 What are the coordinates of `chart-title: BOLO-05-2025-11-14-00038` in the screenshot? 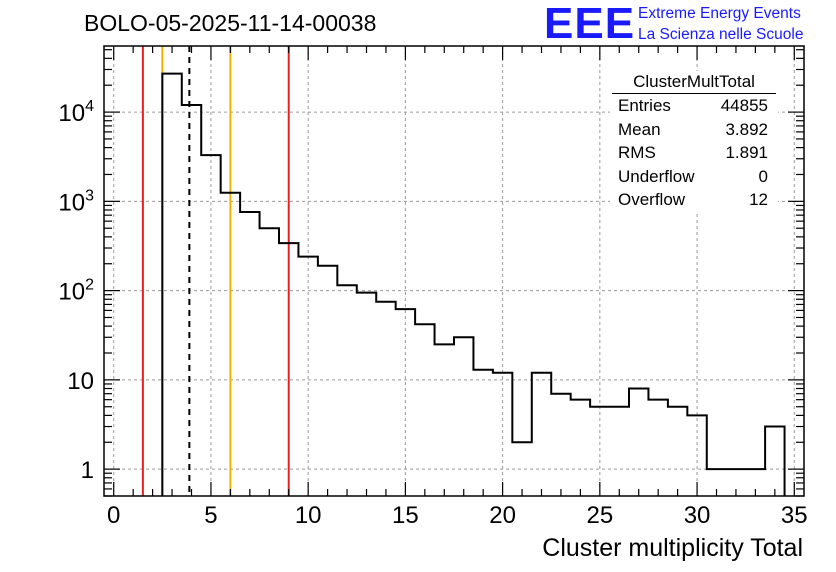 It's located at (230, 23).